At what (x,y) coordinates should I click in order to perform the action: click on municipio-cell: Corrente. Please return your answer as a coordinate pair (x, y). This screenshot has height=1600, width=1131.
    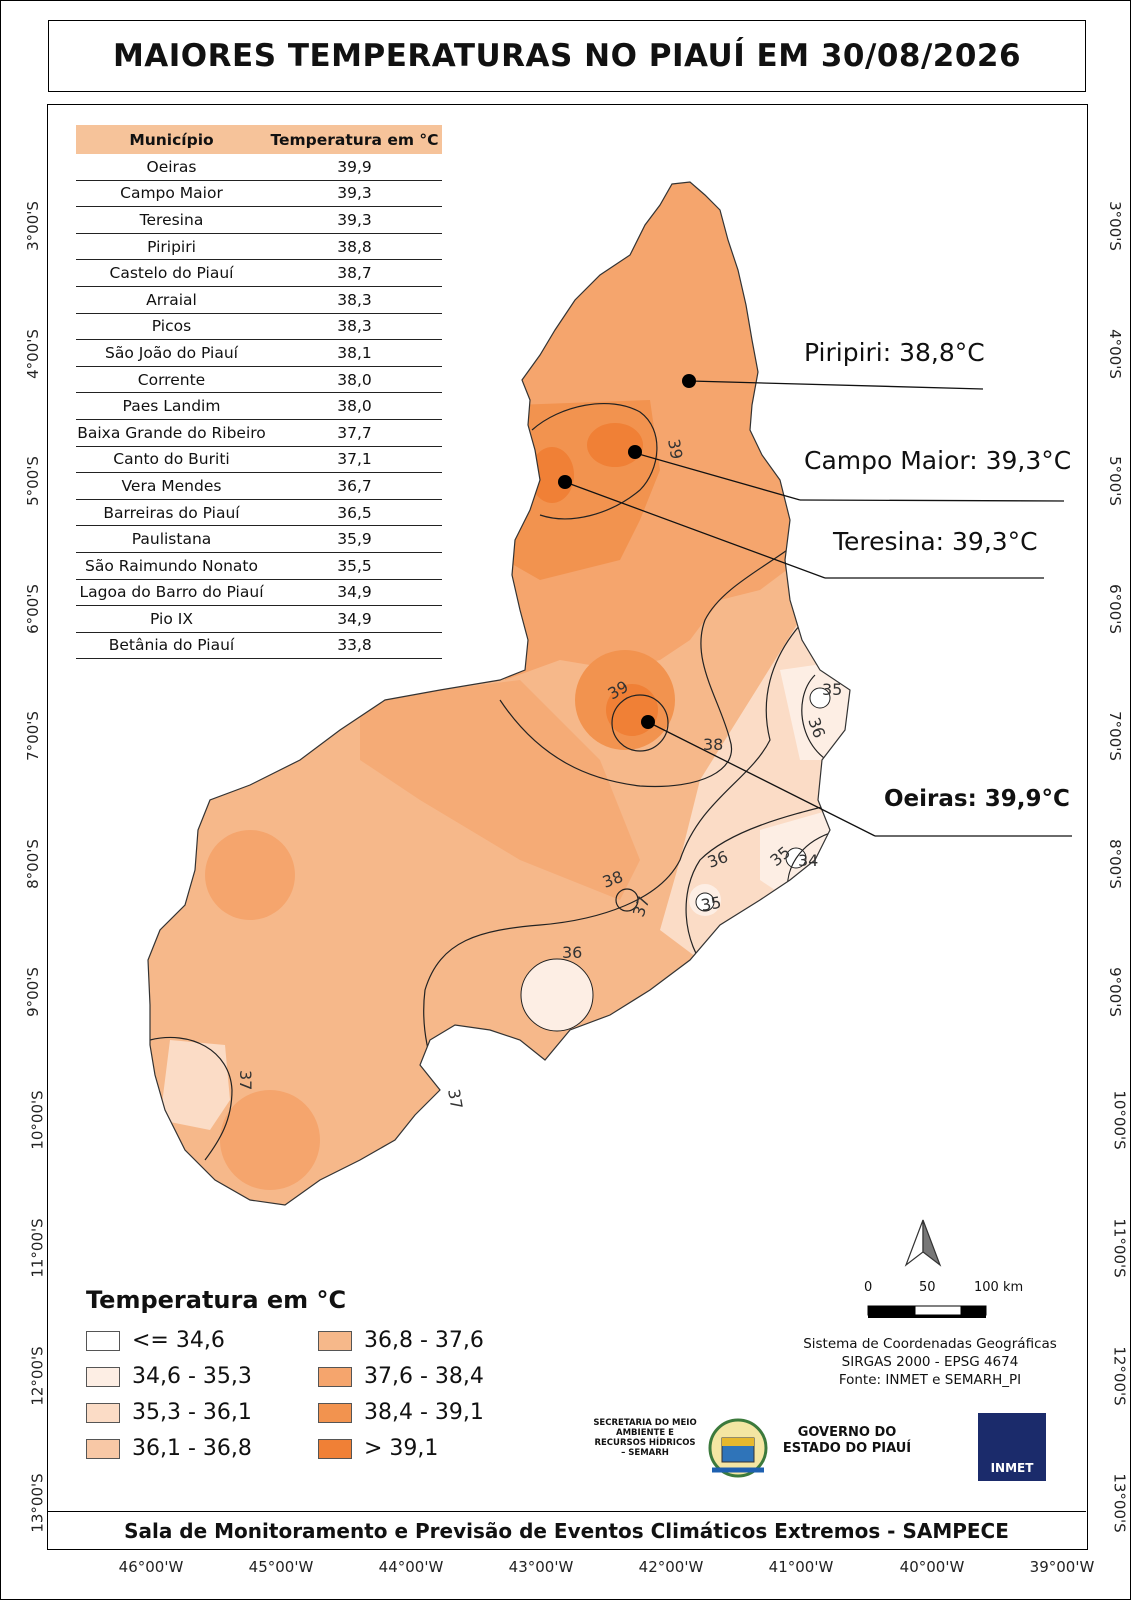
    Looking at the image, I should click on (171, 380).